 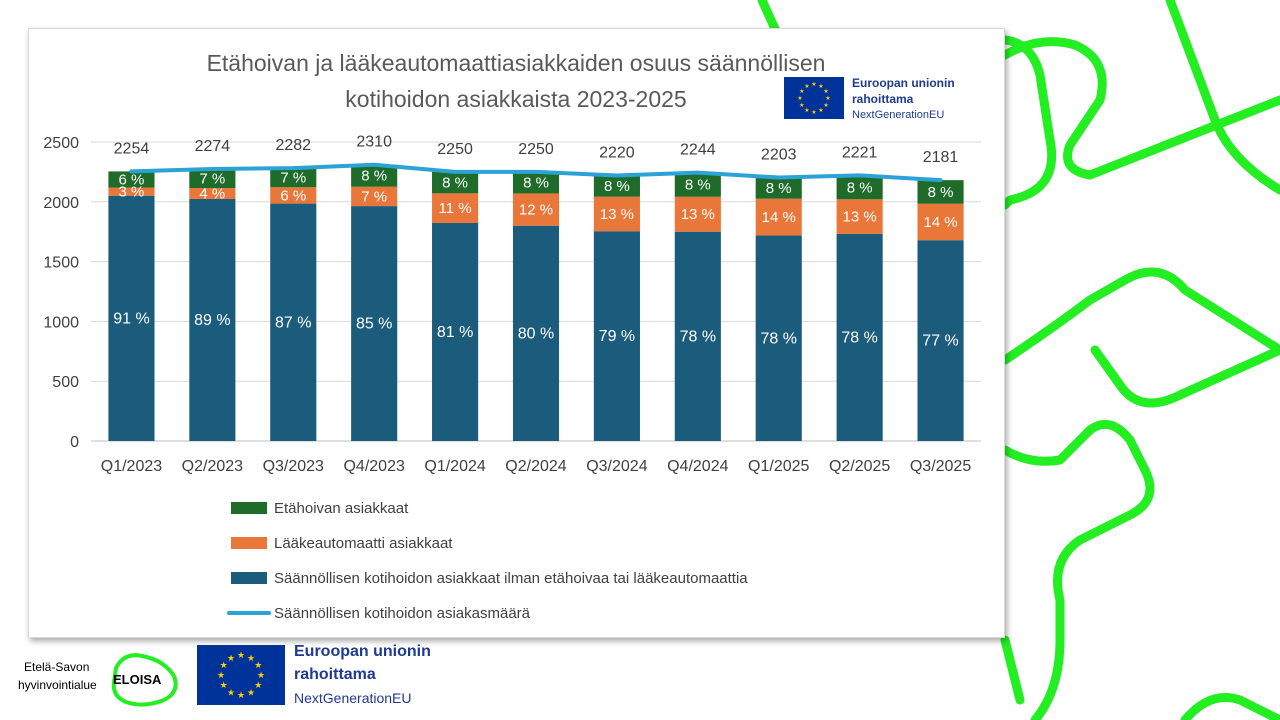 I want to click on segment-label: 87 %, so click(x=293, y=322).